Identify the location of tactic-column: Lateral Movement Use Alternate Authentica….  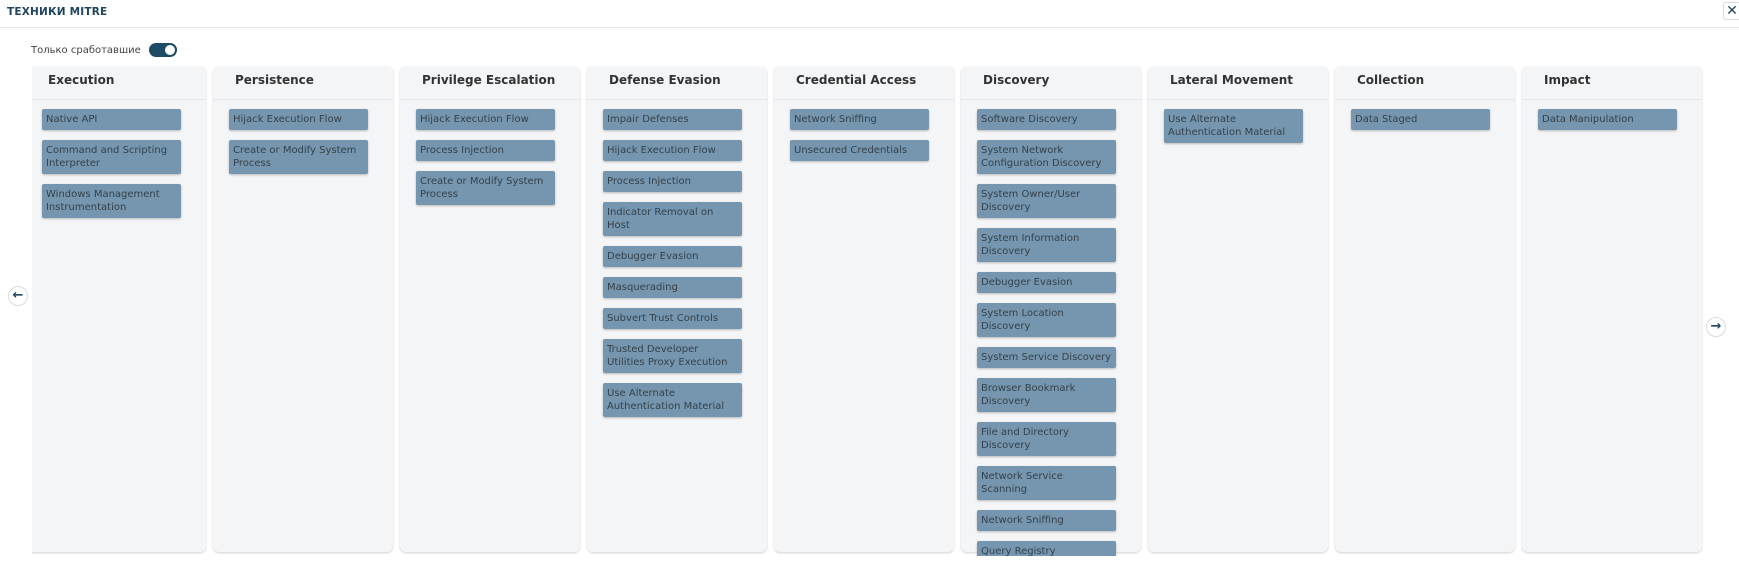
(1238, 309).